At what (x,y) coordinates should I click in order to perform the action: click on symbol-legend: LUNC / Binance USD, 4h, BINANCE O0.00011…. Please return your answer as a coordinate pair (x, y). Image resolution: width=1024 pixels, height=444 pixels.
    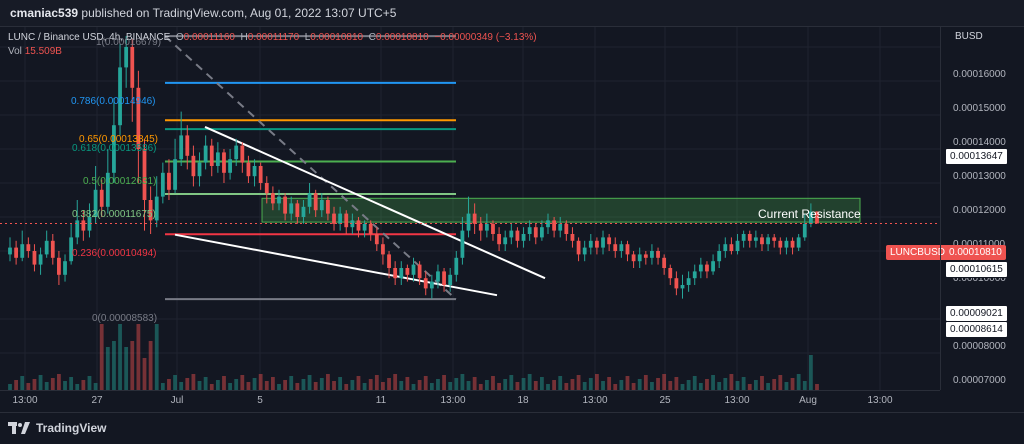
    Looking at the image, I should click on (272, 37).